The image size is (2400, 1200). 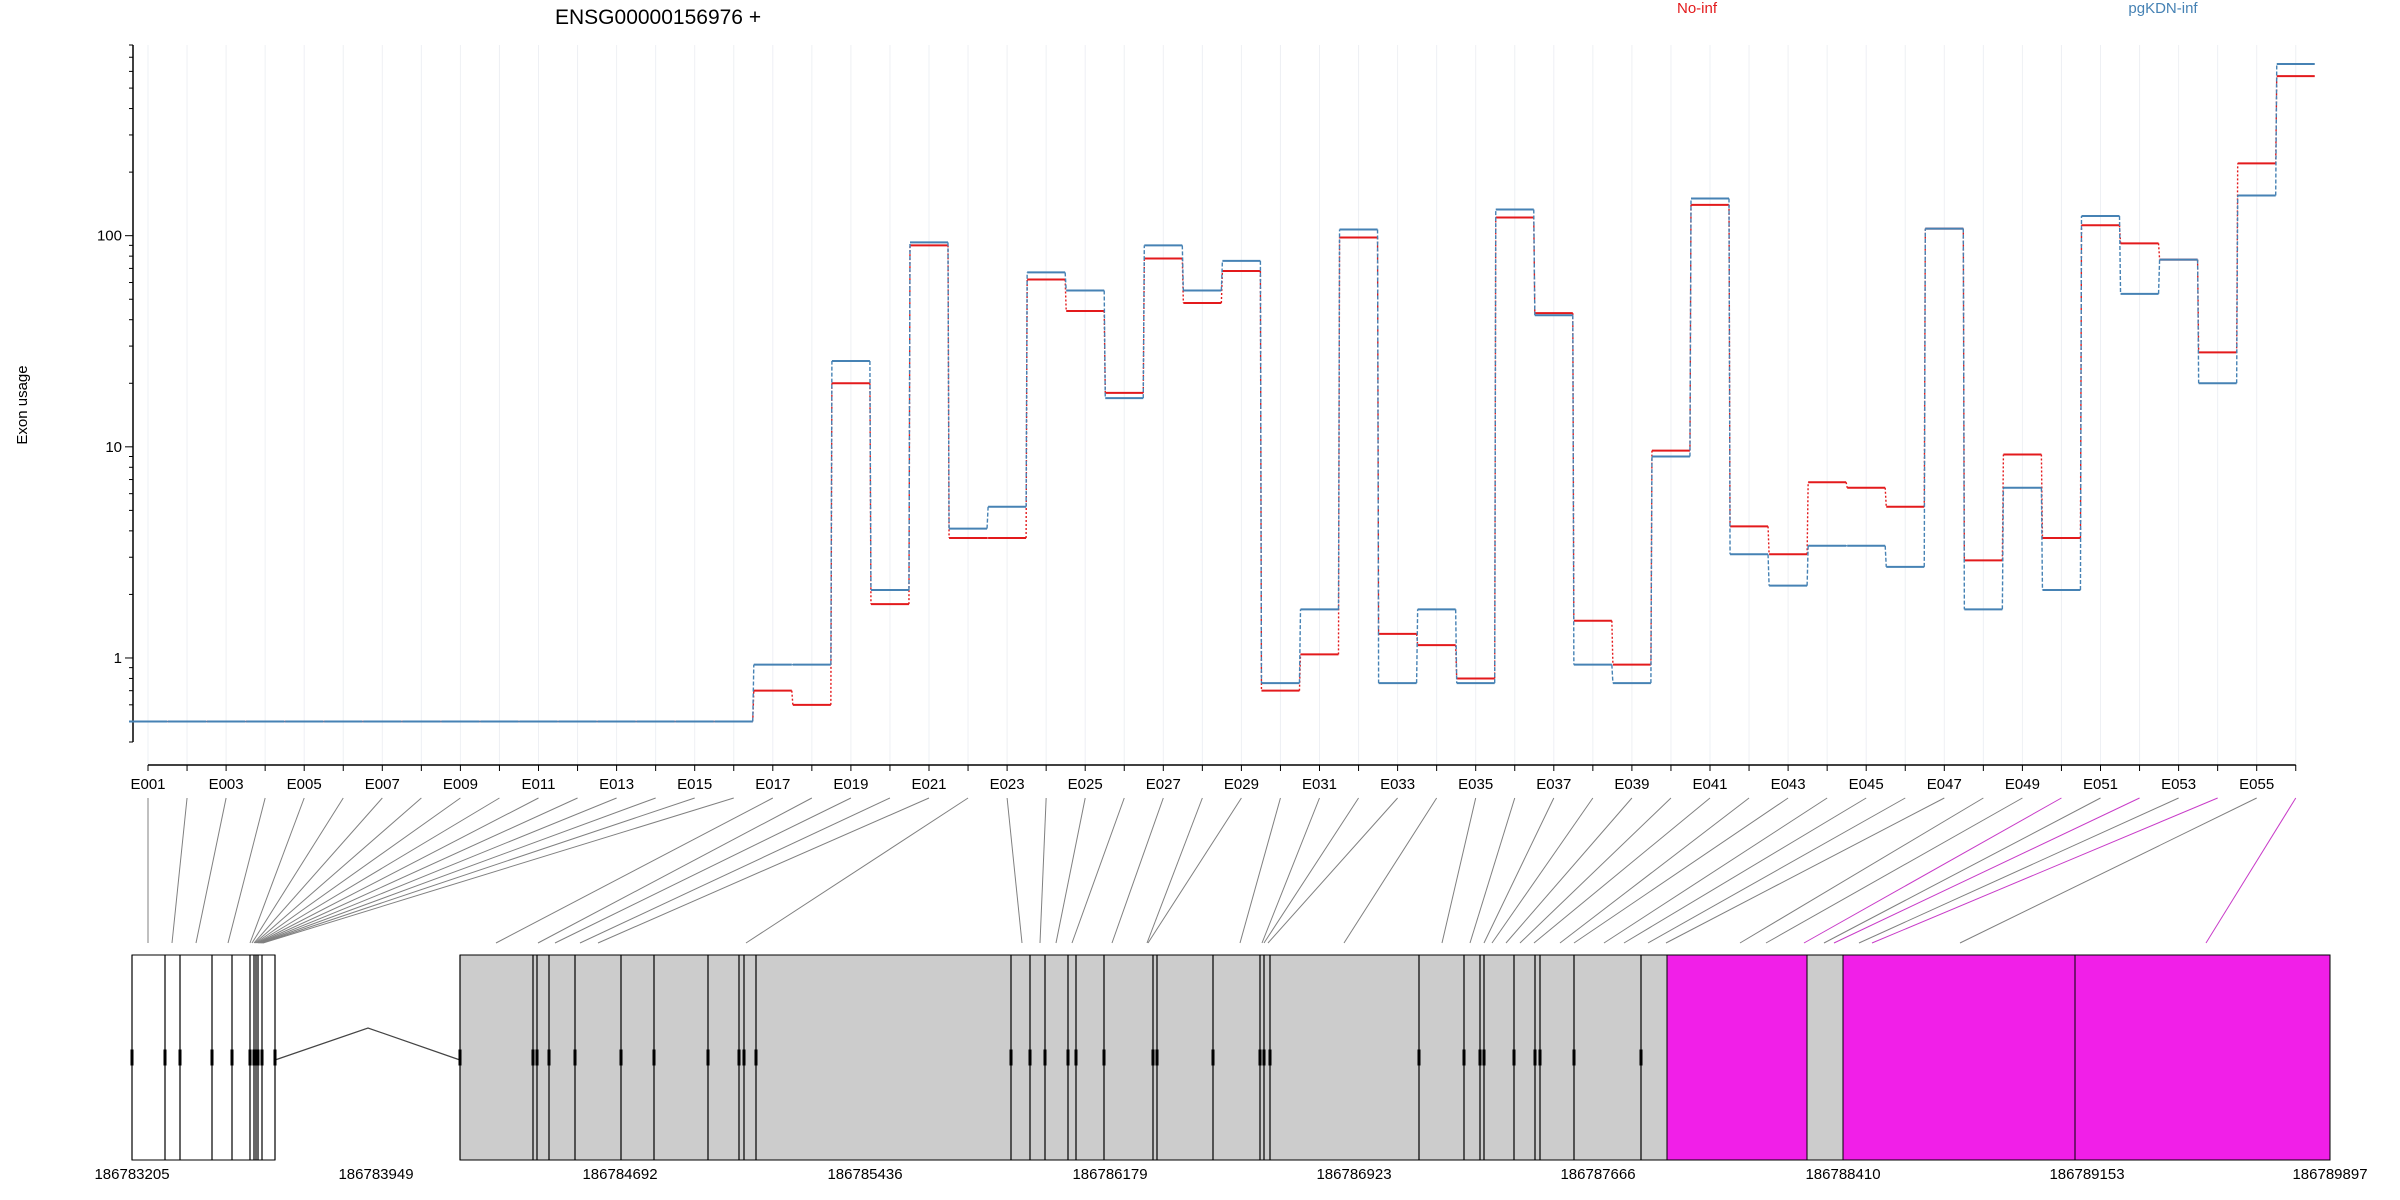 What do you see at coordinates (1553, 784) in the screenshot?
I see `x-tick-label: E037` at bounding box center [1553, 784].